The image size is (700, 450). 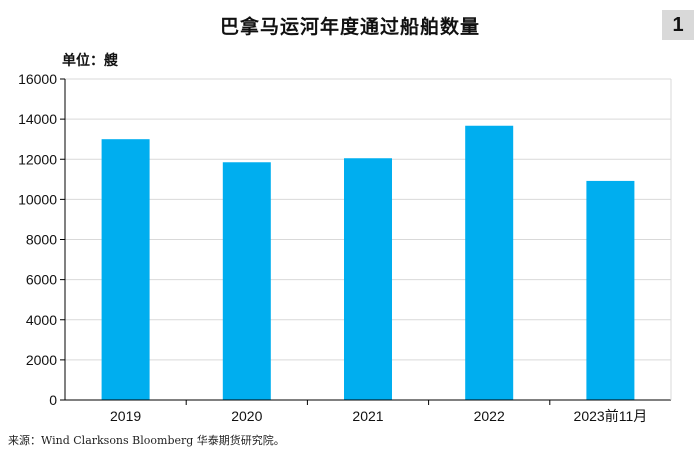 I want to click on x-tick-label: 2022, so click(x=489, y=416).